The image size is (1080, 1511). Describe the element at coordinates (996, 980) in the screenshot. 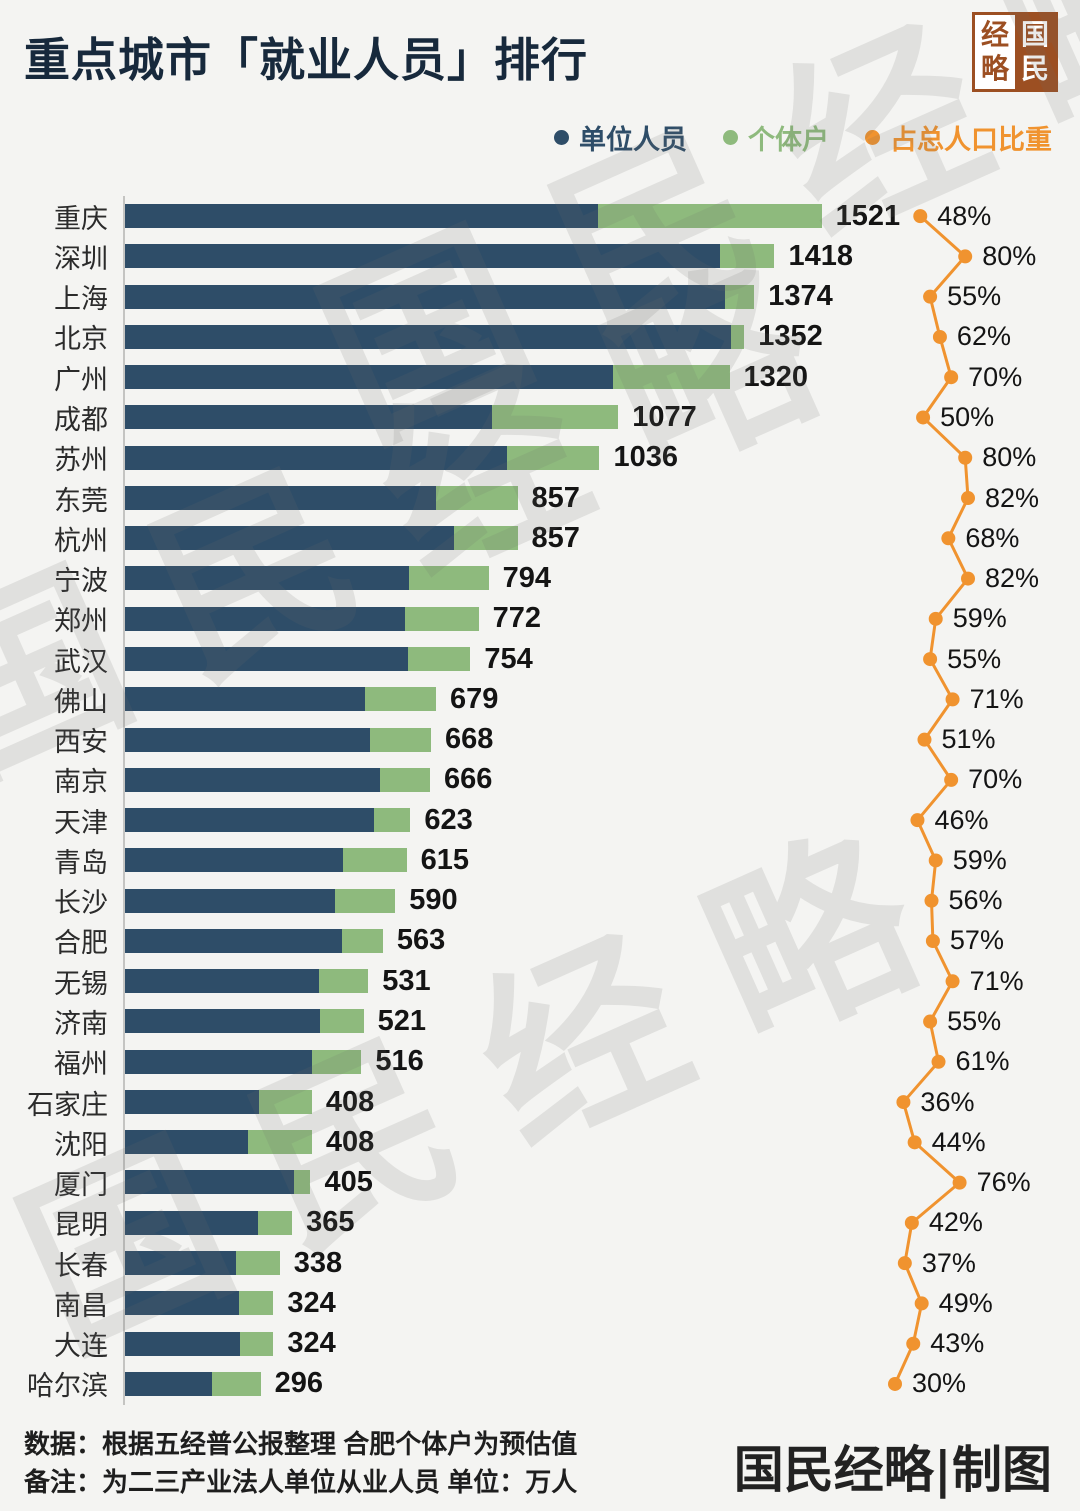

I see `pct-value-label: 71%` at that location.